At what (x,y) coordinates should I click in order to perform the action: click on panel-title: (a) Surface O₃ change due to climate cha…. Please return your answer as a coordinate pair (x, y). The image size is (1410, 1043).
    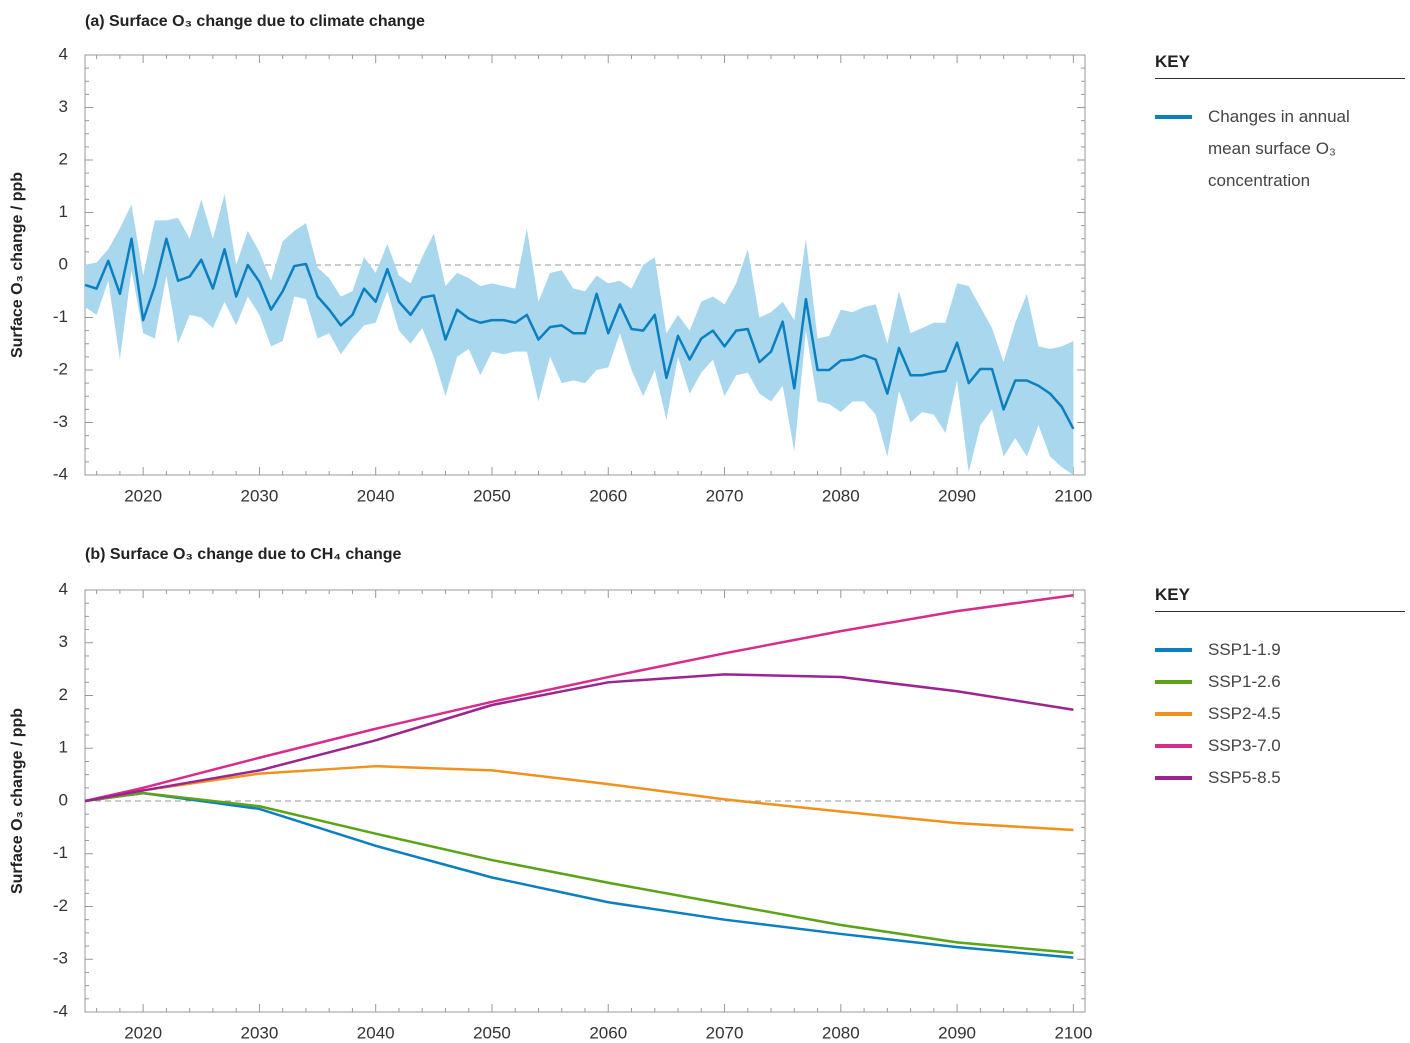
    Looking at the image, I should click on (255, 21).